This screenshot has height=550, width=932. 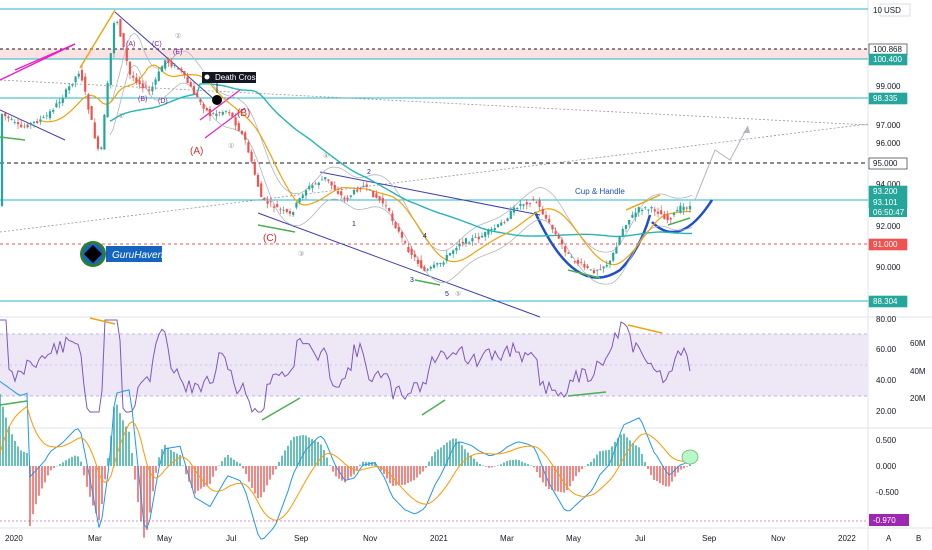 What do you see at coordinates (301, 254) in the screenshot?
I see `wave-circle-3: ③` at bounding box center [301, 254].